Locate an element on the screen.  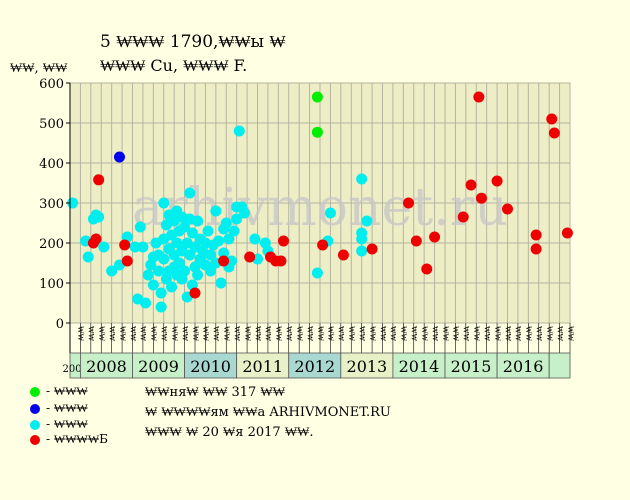
year-label: 2009 is located at coordinates (158, 366).